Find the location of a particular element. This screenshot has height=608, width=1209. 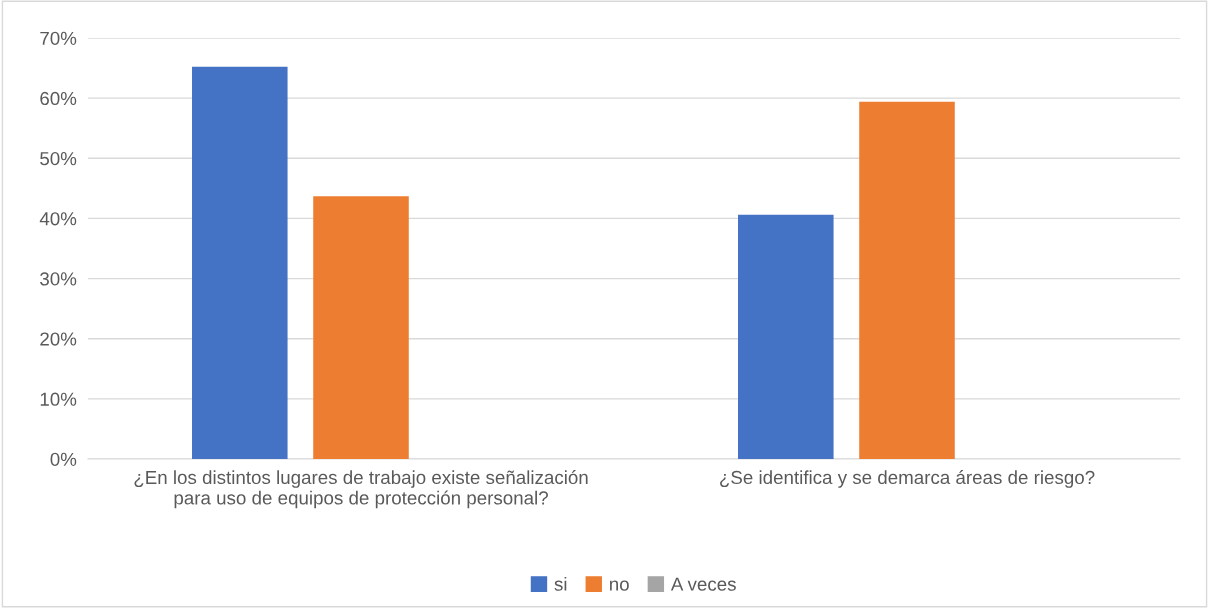

y-tick-label: 40% is located at coordinates (58, 219).